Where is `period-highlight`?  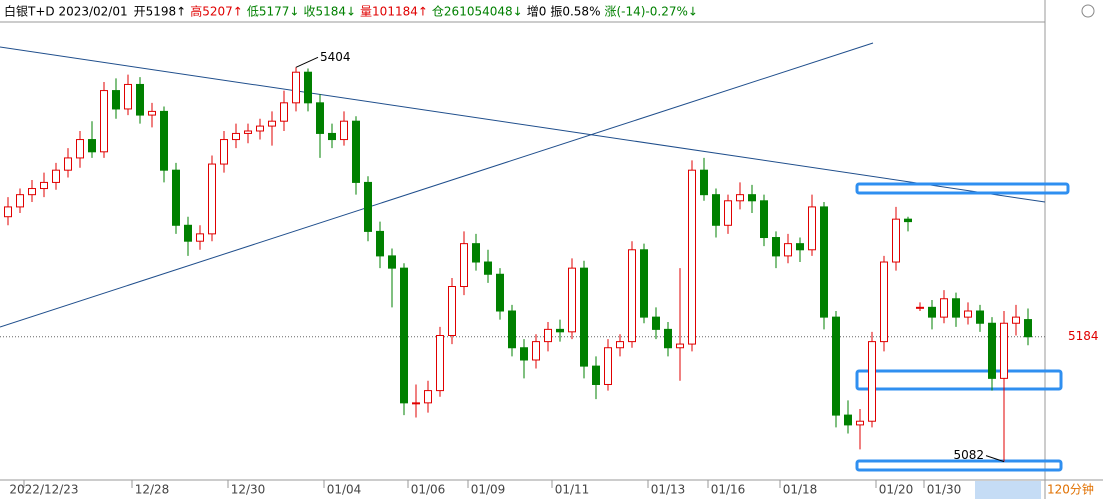 period-highlight is located at coordinates (1008, 490).